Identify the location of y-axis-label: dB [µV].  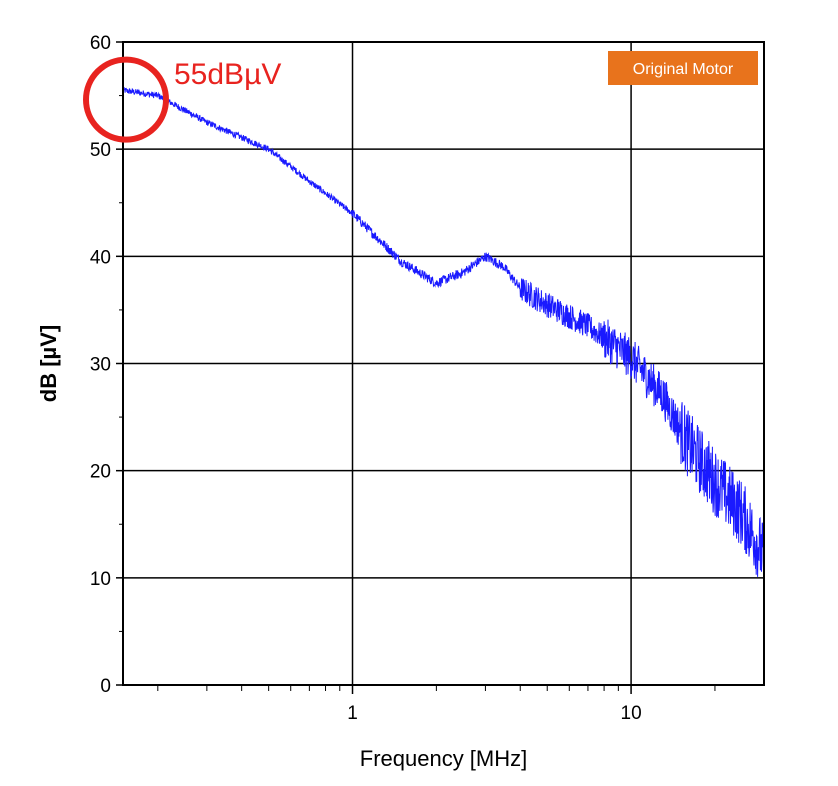
(48, 363).